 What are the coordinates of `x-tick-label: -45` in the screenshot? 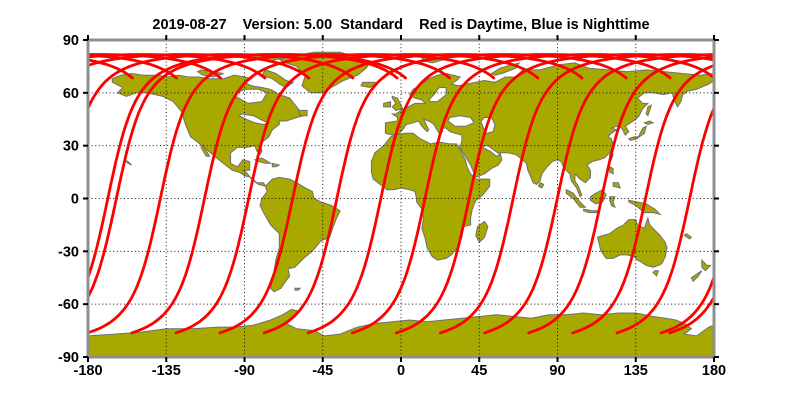 It's located at (322, 371).